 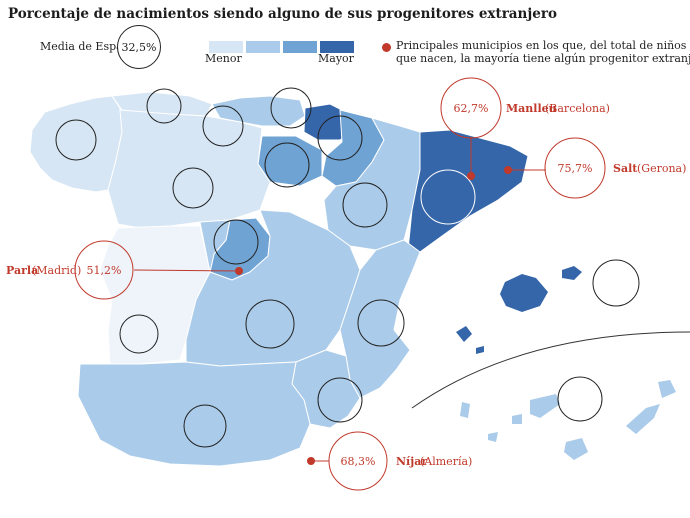 I want to click on manlleu-value: 62,7%, so click(x=471, y=108).